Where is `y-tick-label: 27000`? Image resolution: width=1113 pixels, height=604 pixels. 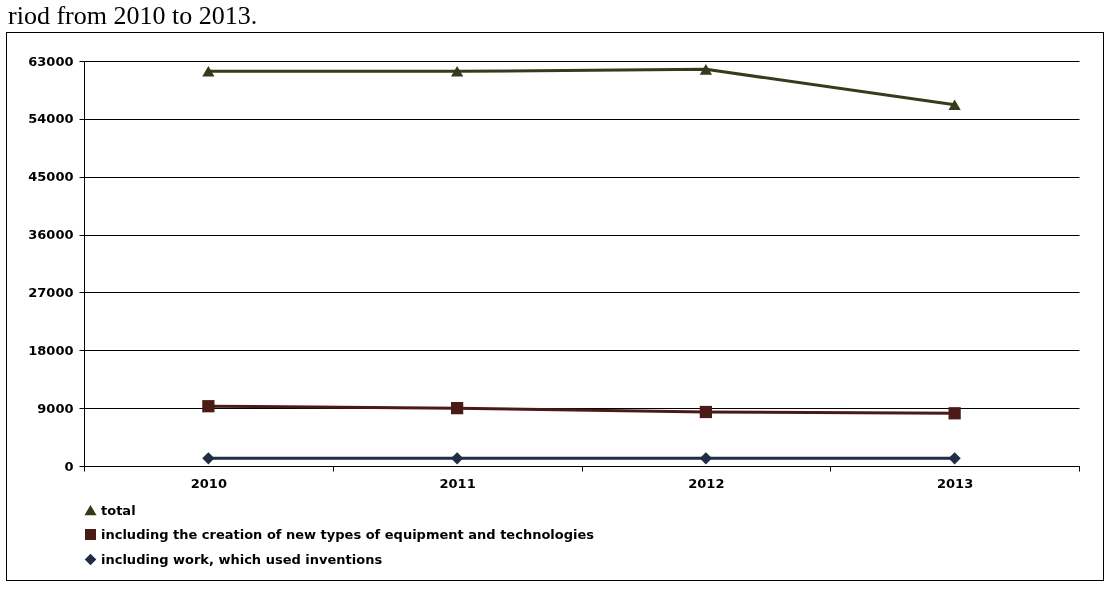 y-tick-label: 27000 is located at coordinates (51, 292).